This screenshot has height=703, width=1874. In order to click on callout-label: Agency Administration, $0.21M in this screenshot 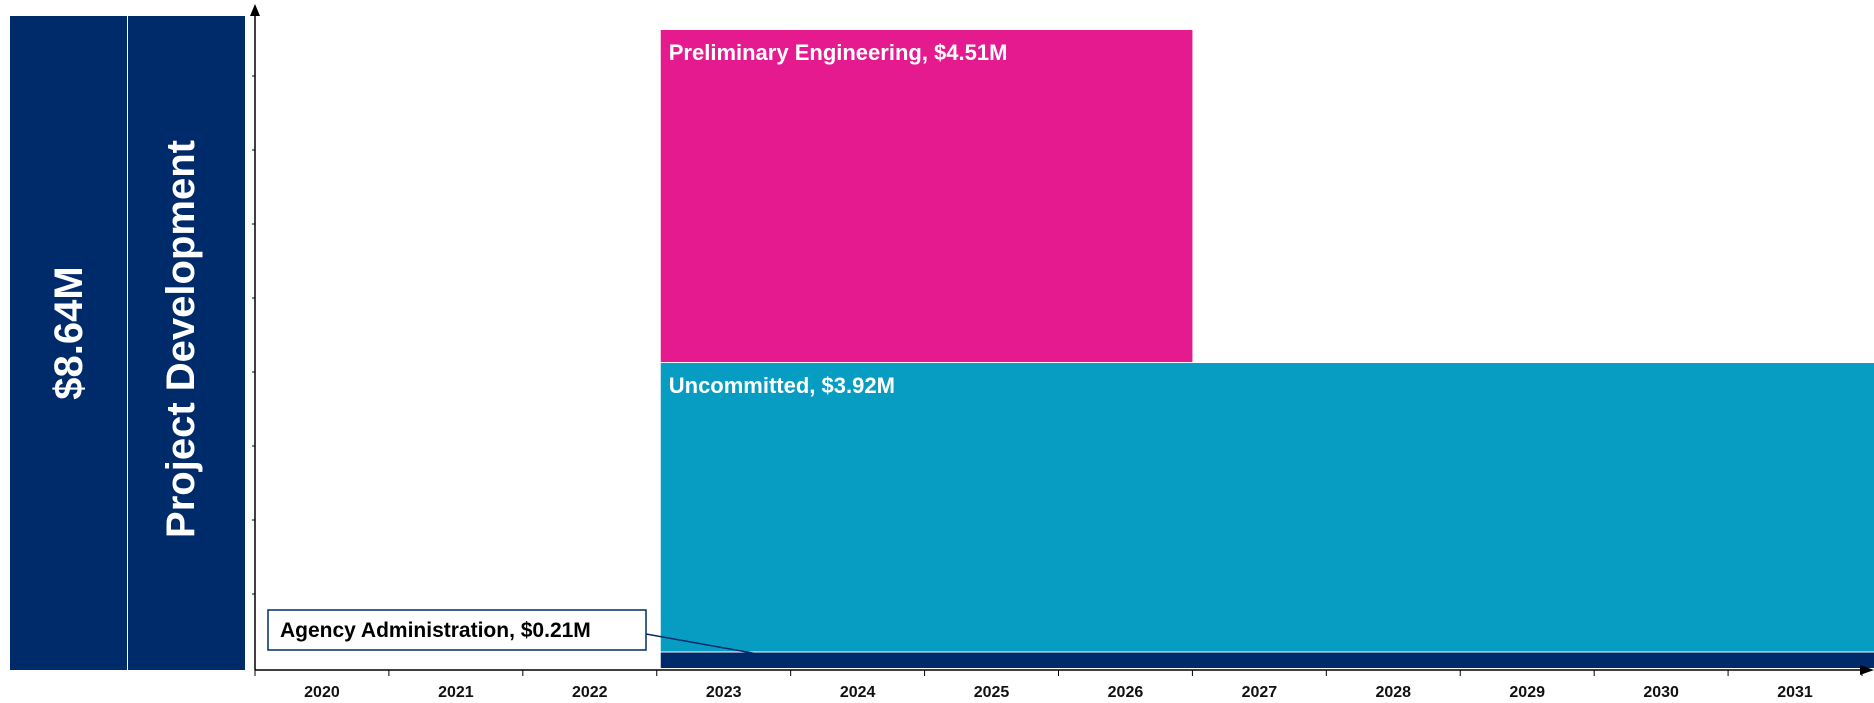, I will do `click(435, 630)`.